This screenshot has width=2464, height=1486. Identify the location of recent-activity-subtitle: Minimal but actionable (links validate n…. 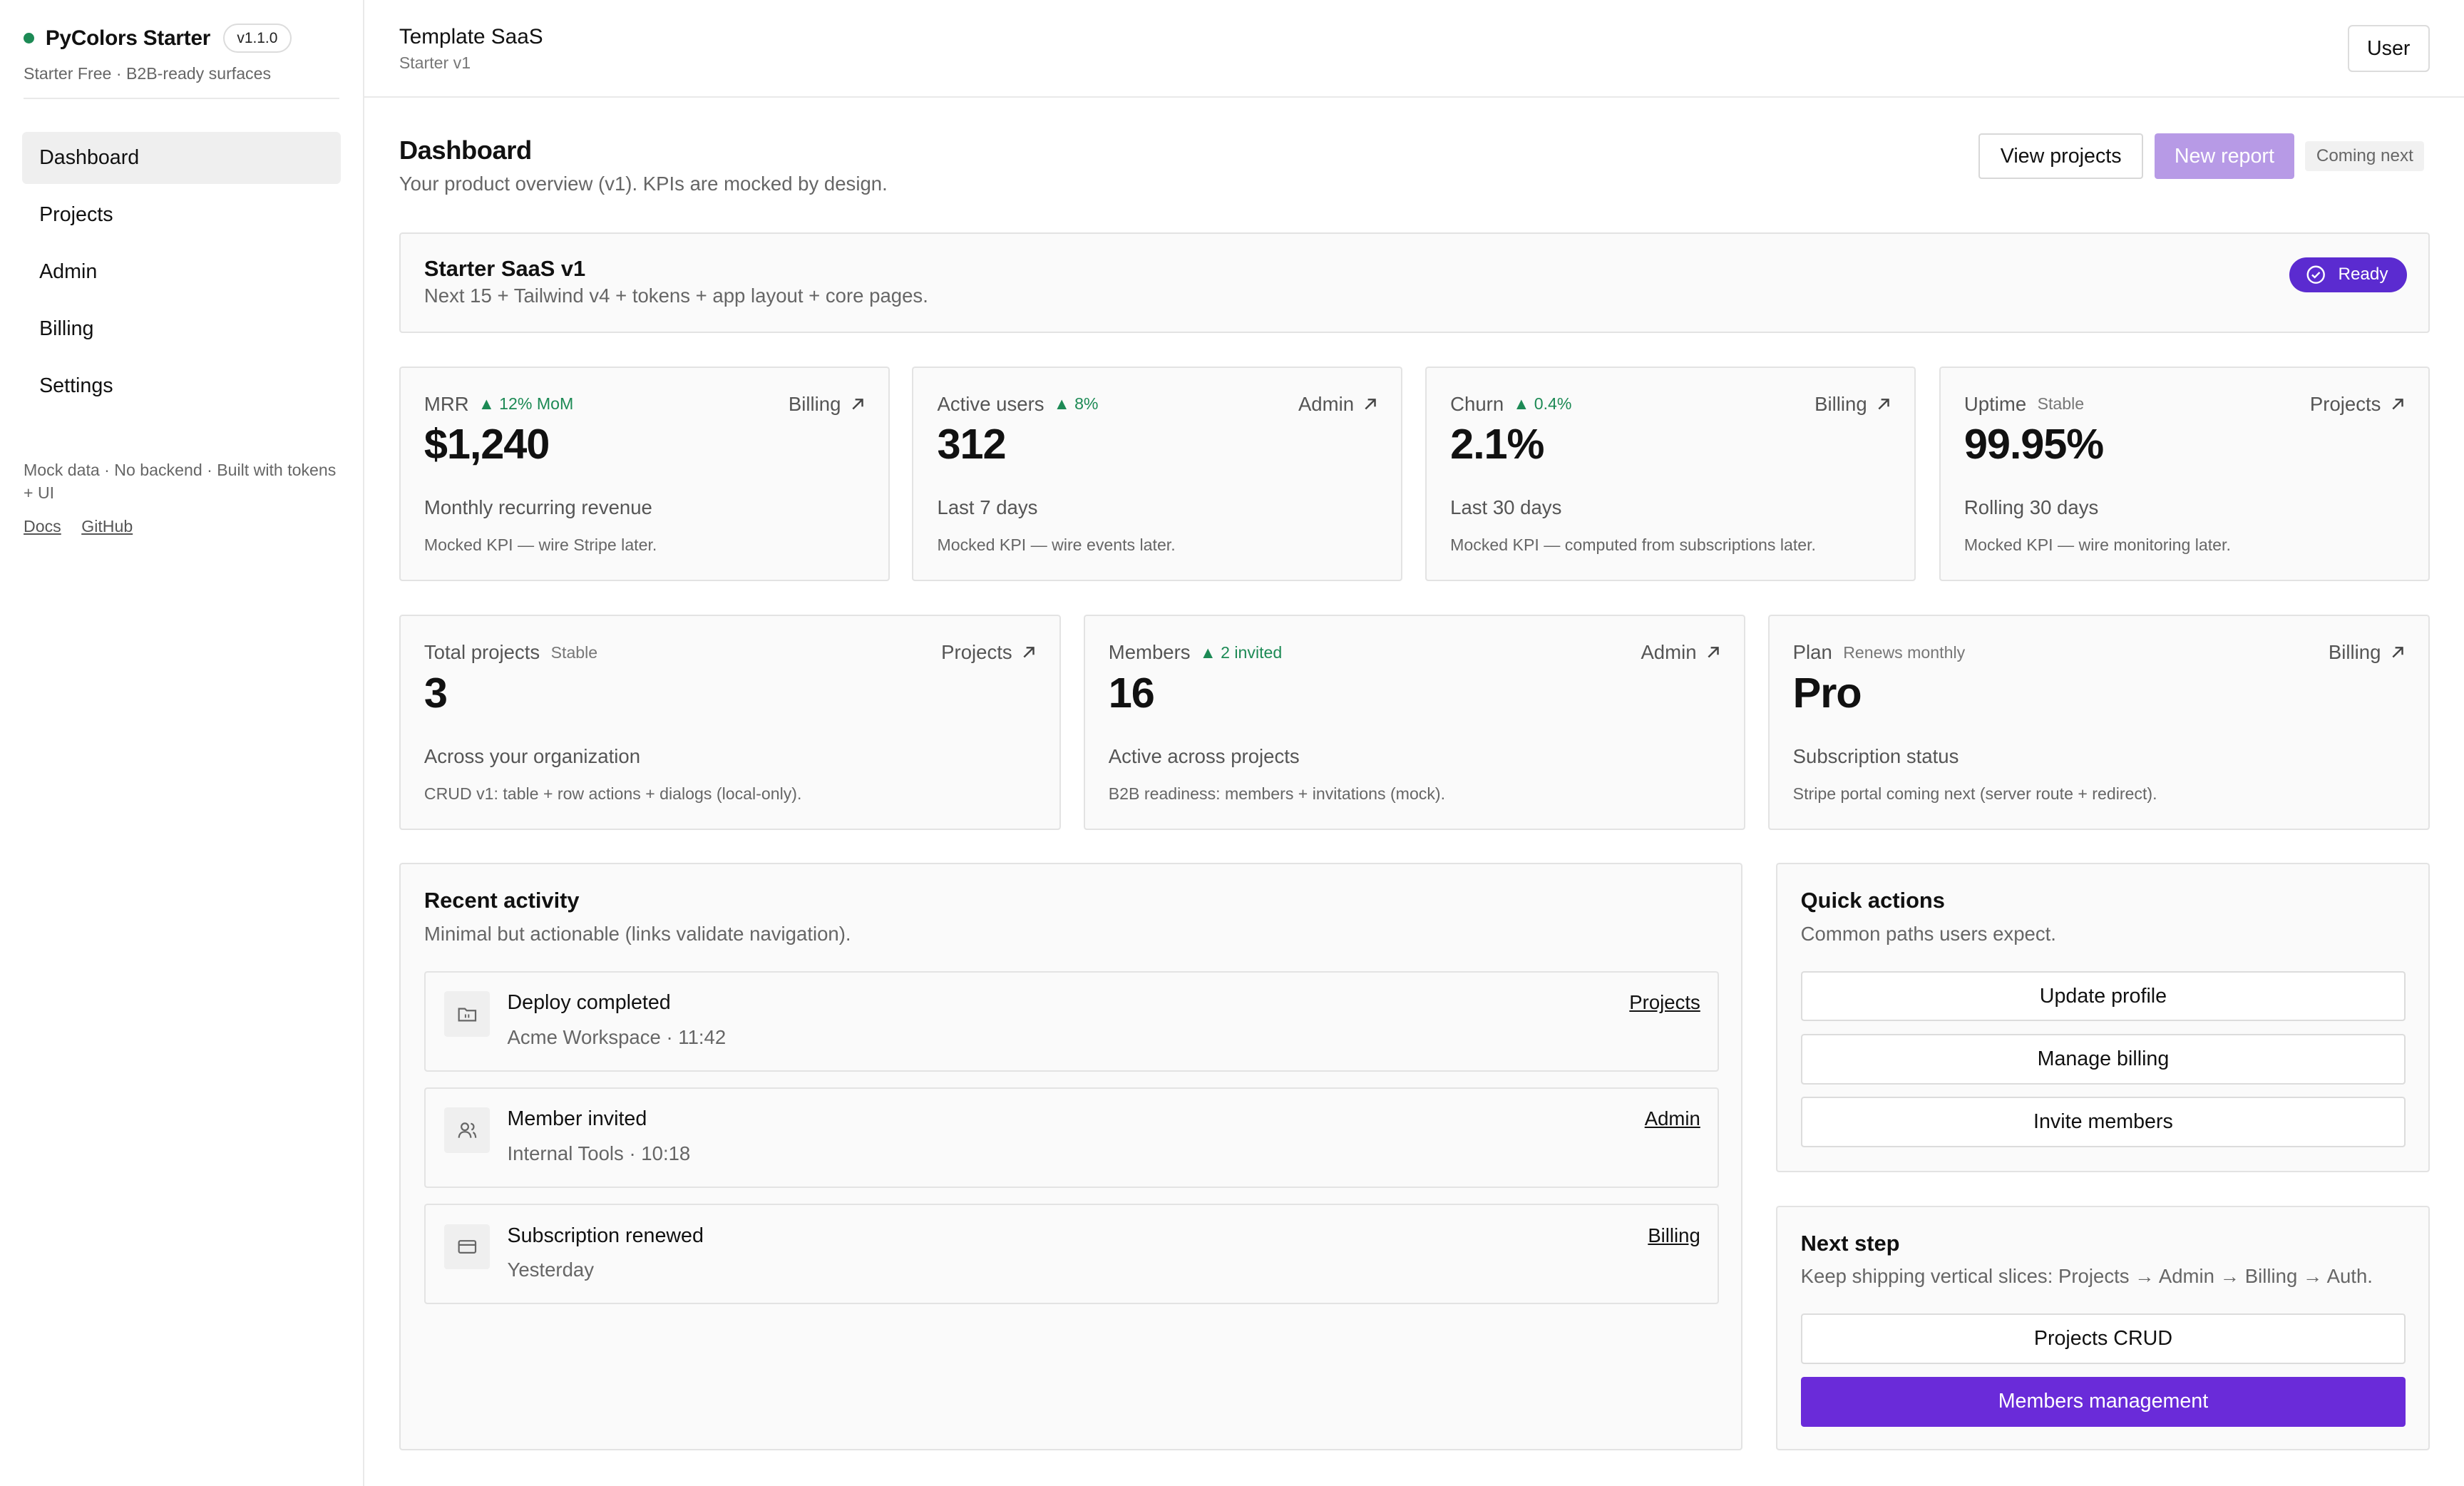
(637, 933).